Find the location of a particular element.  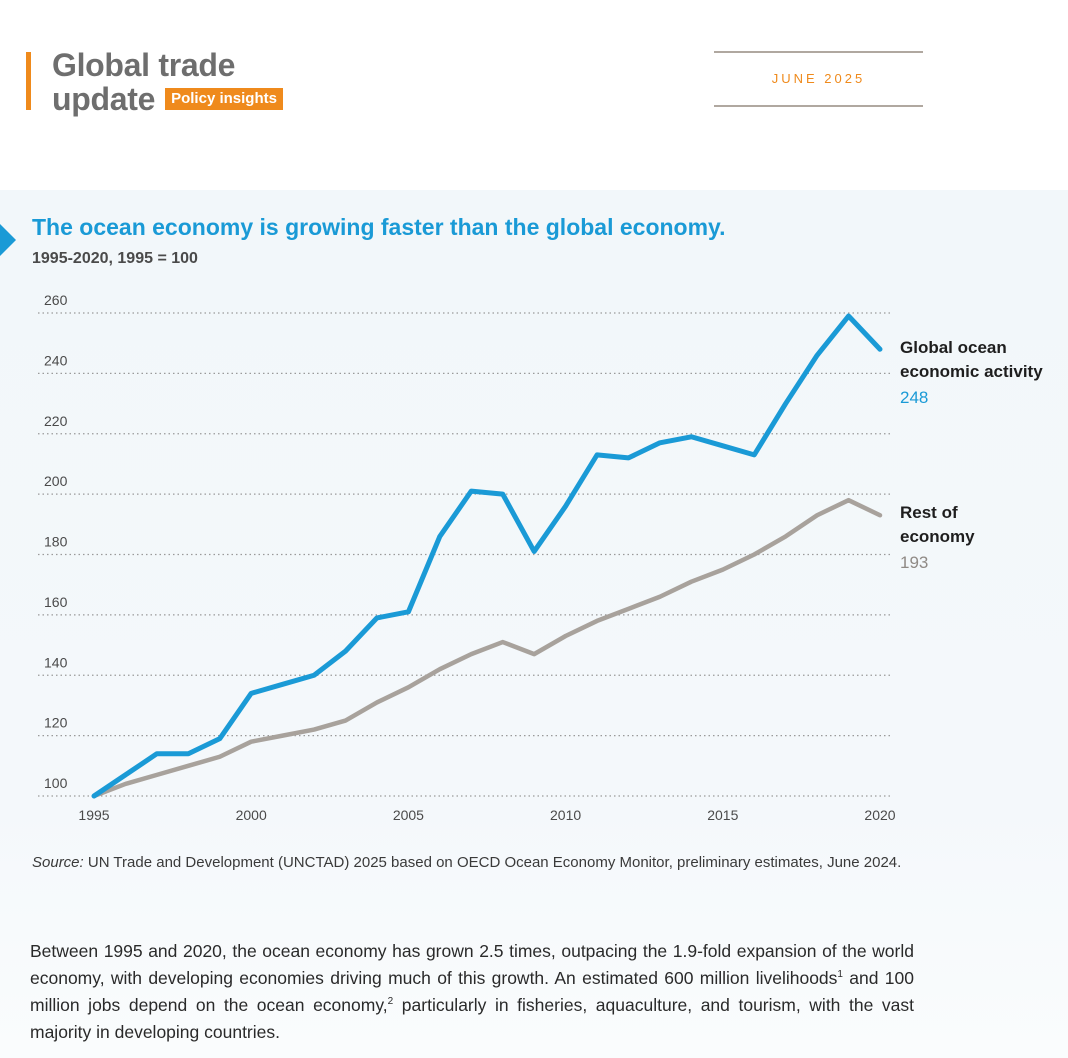

footnote-ref-1: 1 is located at coordinates (840, 975).